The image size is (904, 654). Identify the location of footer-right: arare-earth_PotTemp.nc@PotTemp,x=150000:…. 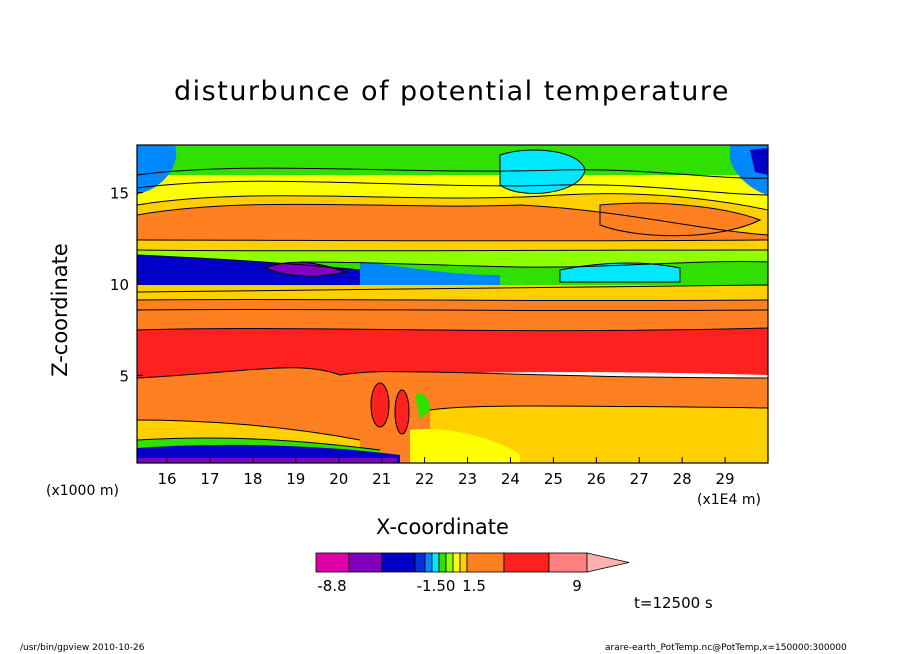
(726, 648).